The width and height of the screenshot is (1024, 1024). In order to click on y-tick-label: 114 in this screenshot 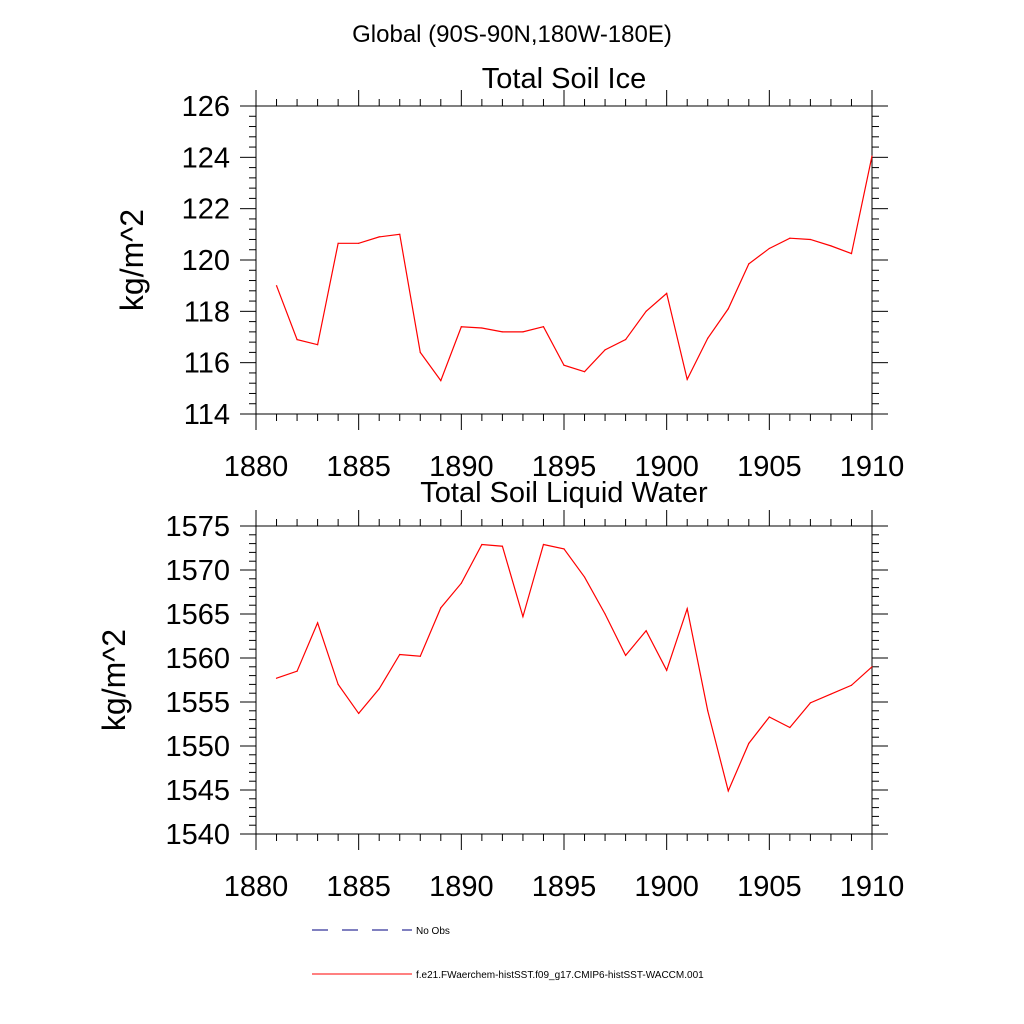, I will do `click(207, 415)`.